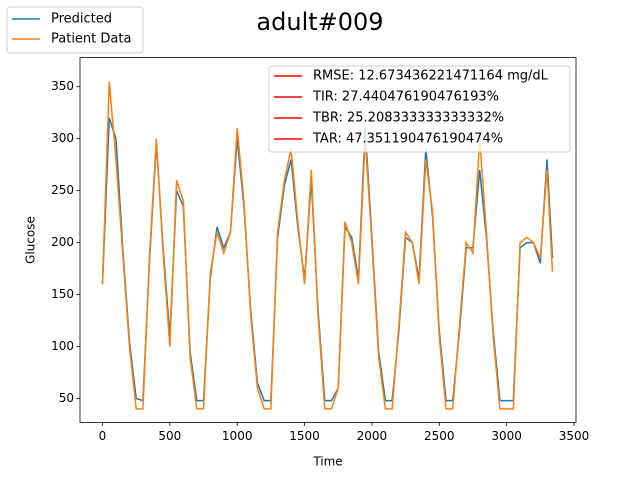 This screenshot has height=480, width=640. Describe the element at coordinates (103, 436) in the screenshot. I see `x-tick-label: 0` at that location.